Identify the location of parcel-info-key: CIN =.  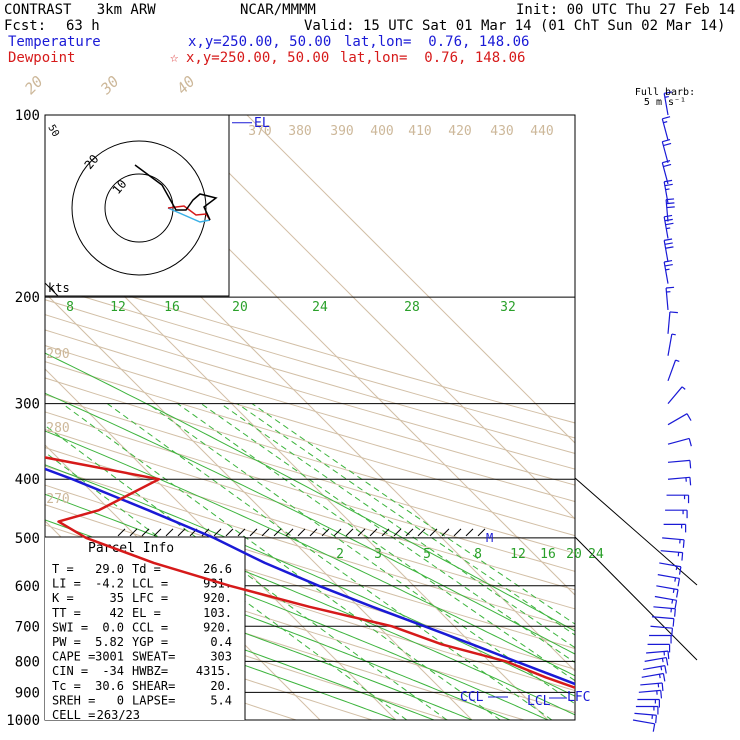
(70, 671).